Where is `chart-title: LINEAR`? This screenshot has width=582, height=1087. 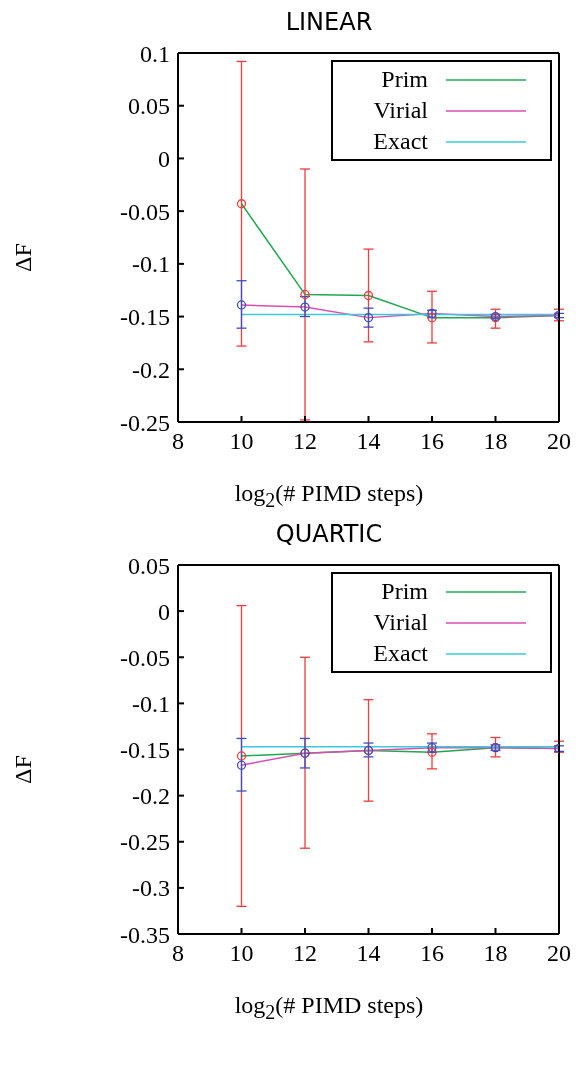 chart-title: LINEAR is located at coordinates (329, 23).